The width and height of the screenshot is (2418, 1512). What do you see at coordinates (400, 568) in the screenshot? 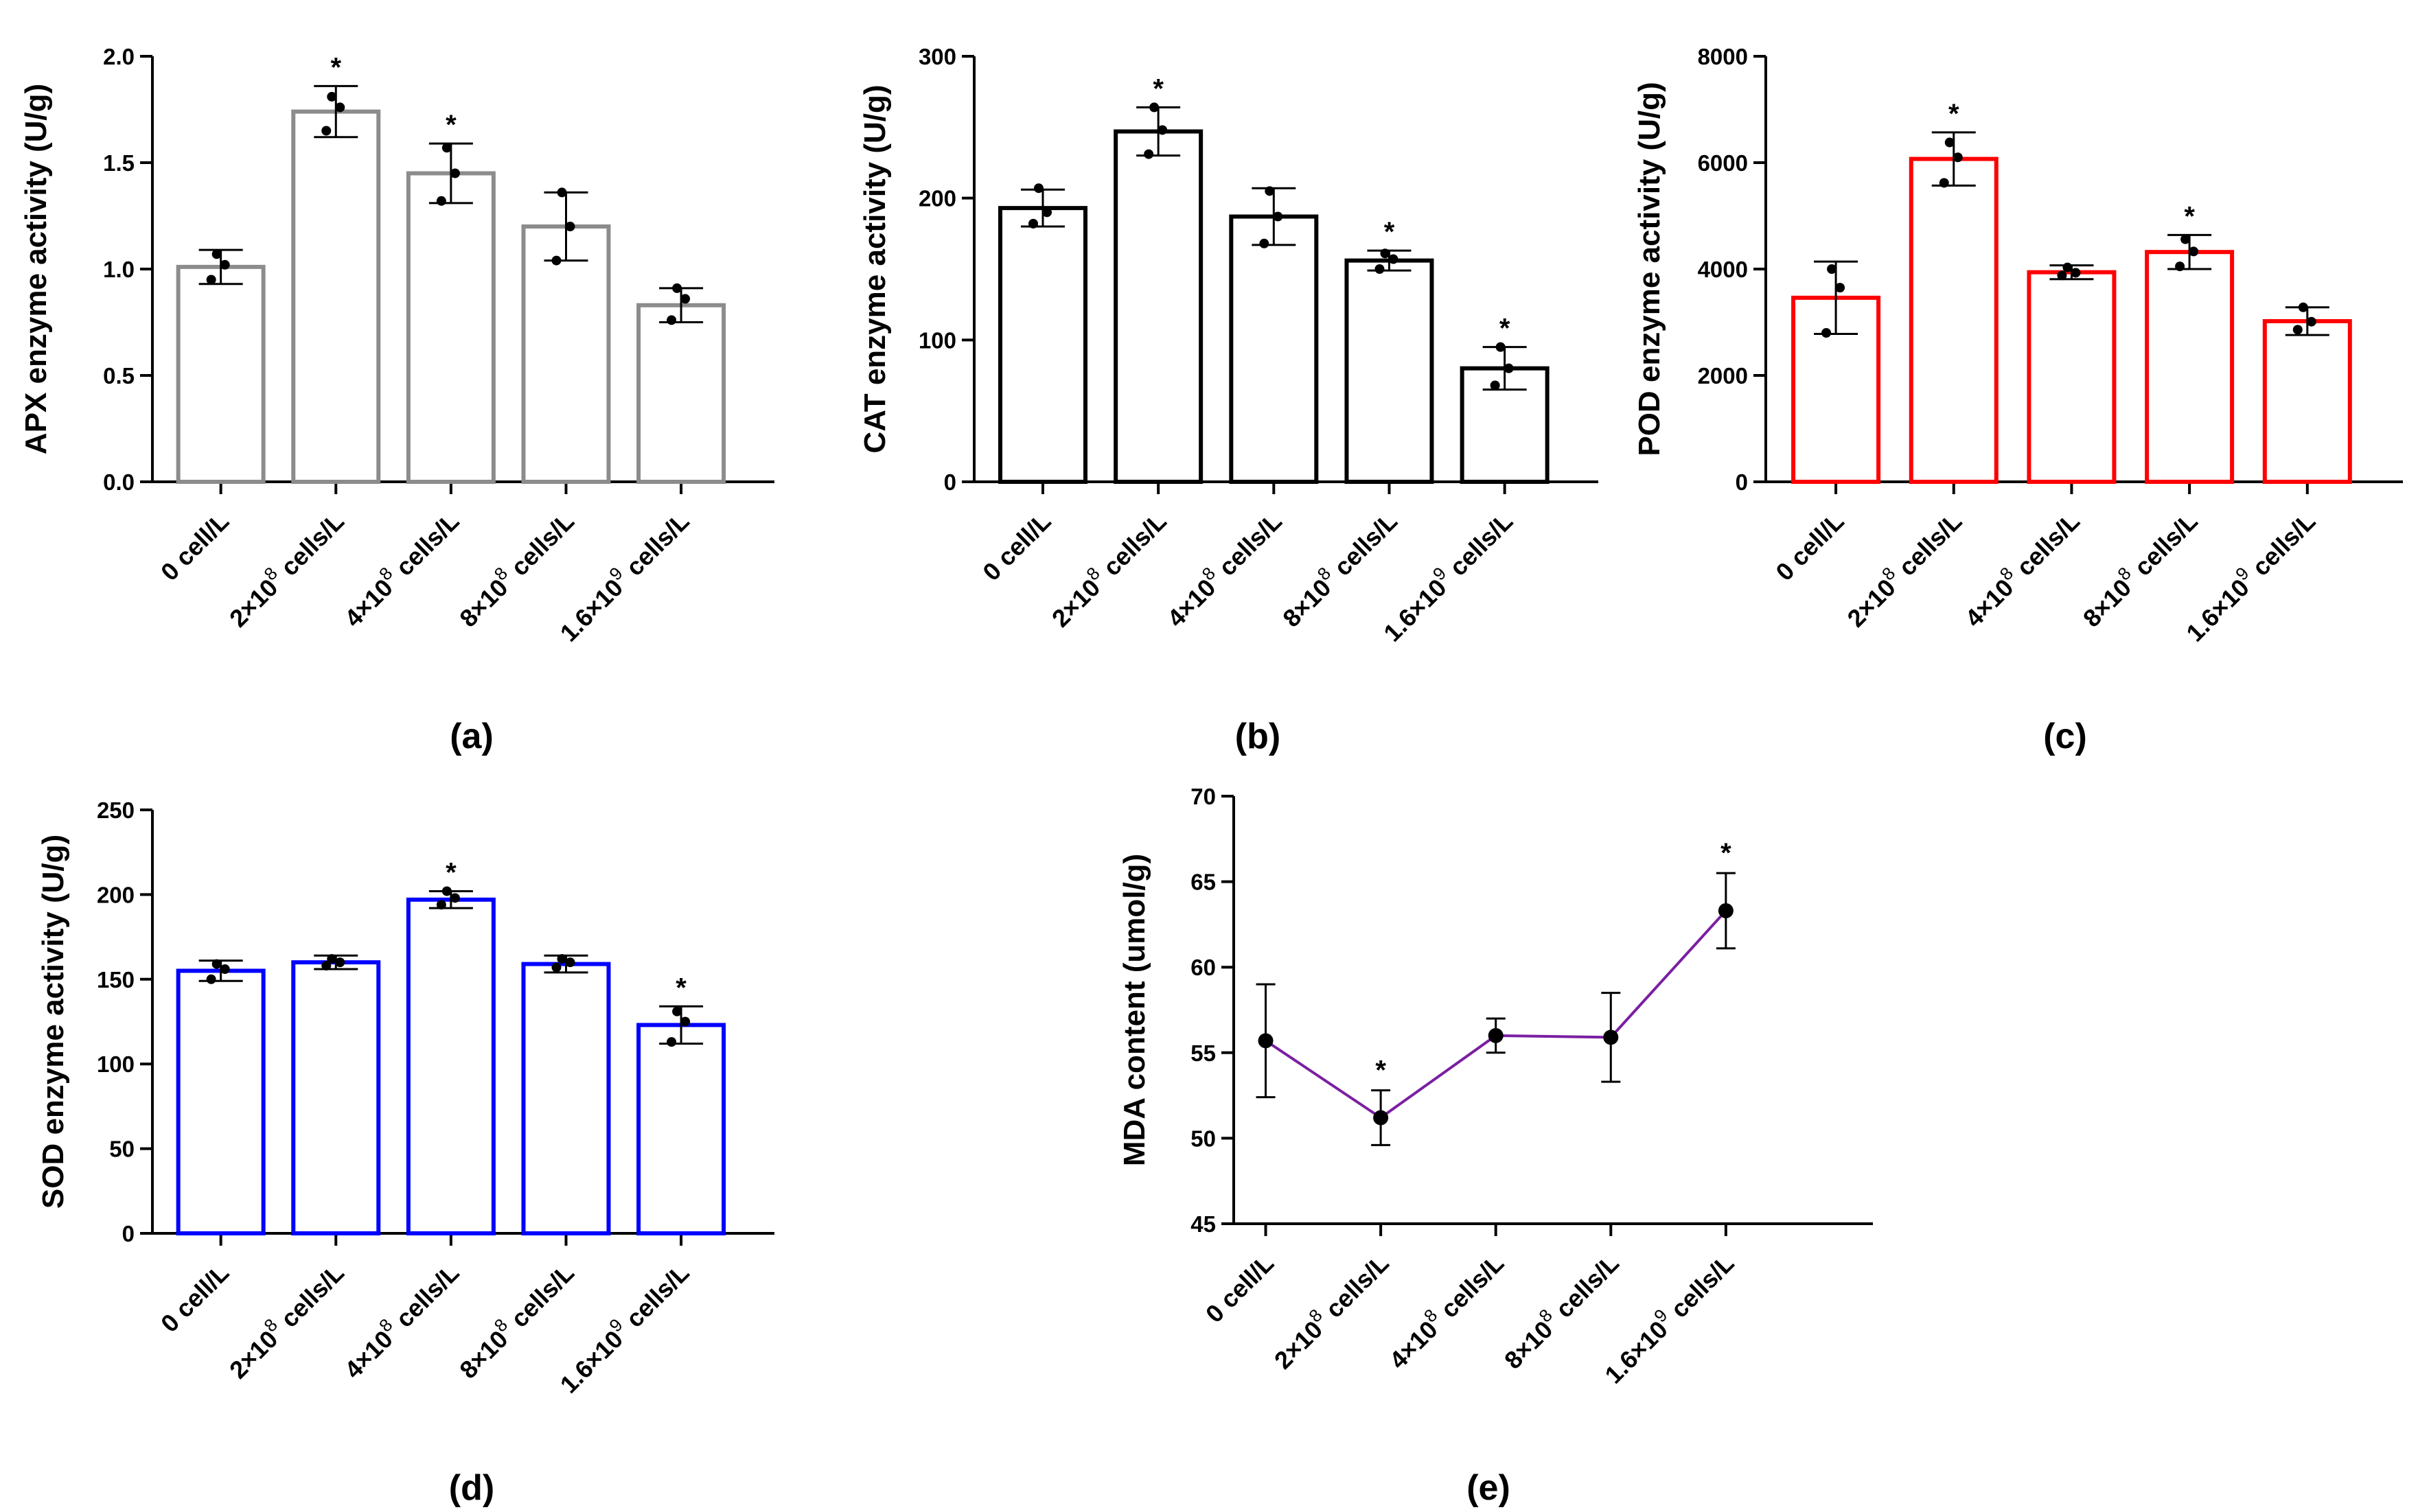
I see `x-tick-label: 4×108 cells/L` at bounding box center [400, 568].